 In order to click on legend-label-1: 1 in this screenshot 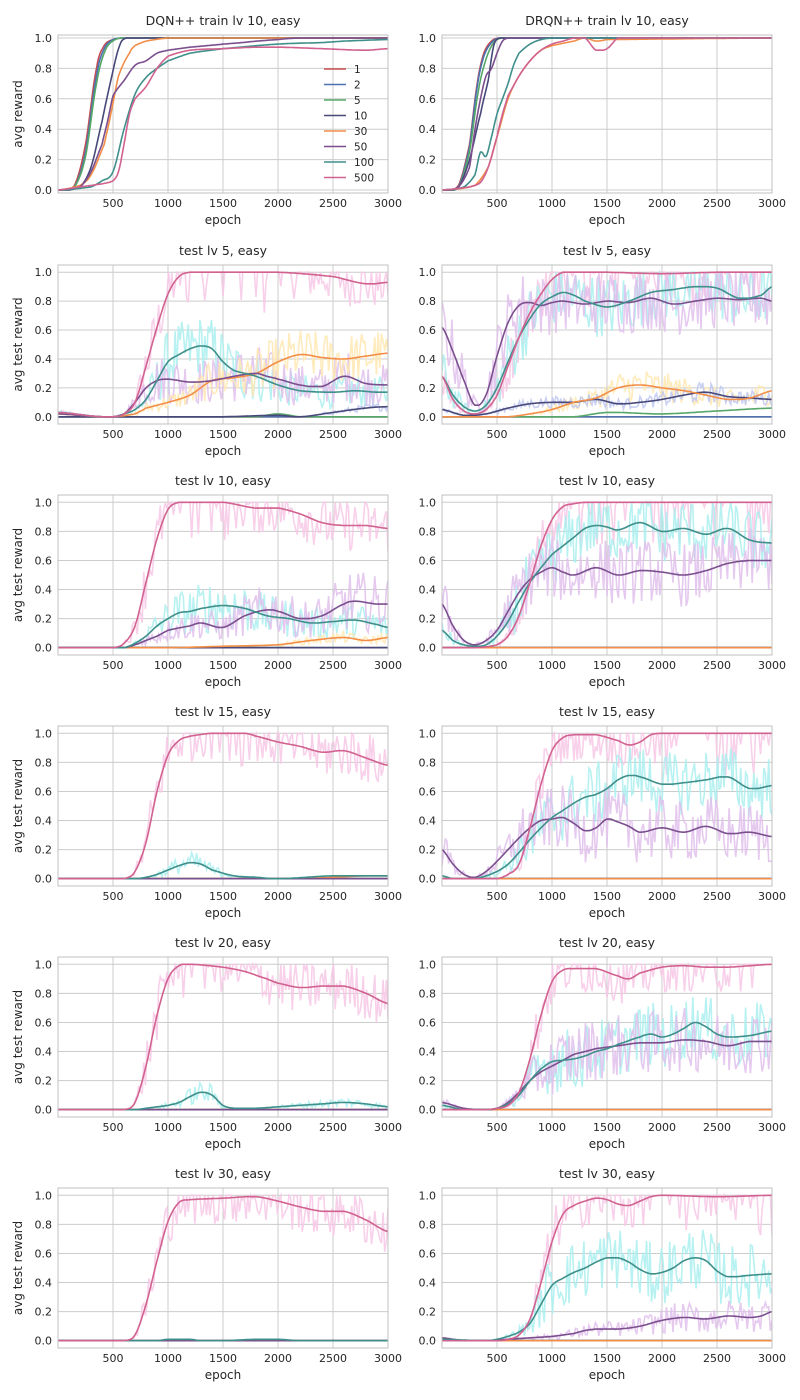, I will do `click(357, 70)`.